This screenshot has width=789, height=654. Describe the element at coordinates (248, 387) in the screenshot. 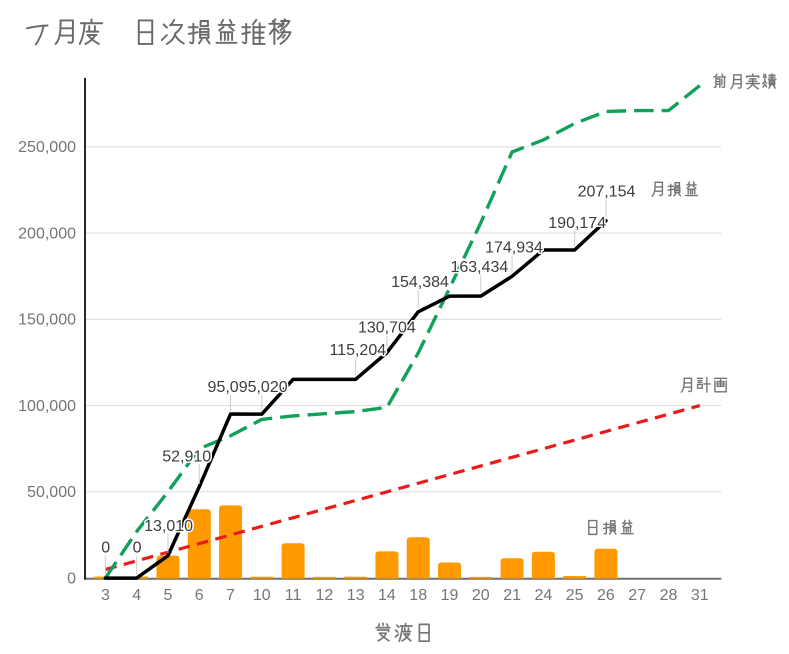

I see `svg-text: 95,095,020` at that location.